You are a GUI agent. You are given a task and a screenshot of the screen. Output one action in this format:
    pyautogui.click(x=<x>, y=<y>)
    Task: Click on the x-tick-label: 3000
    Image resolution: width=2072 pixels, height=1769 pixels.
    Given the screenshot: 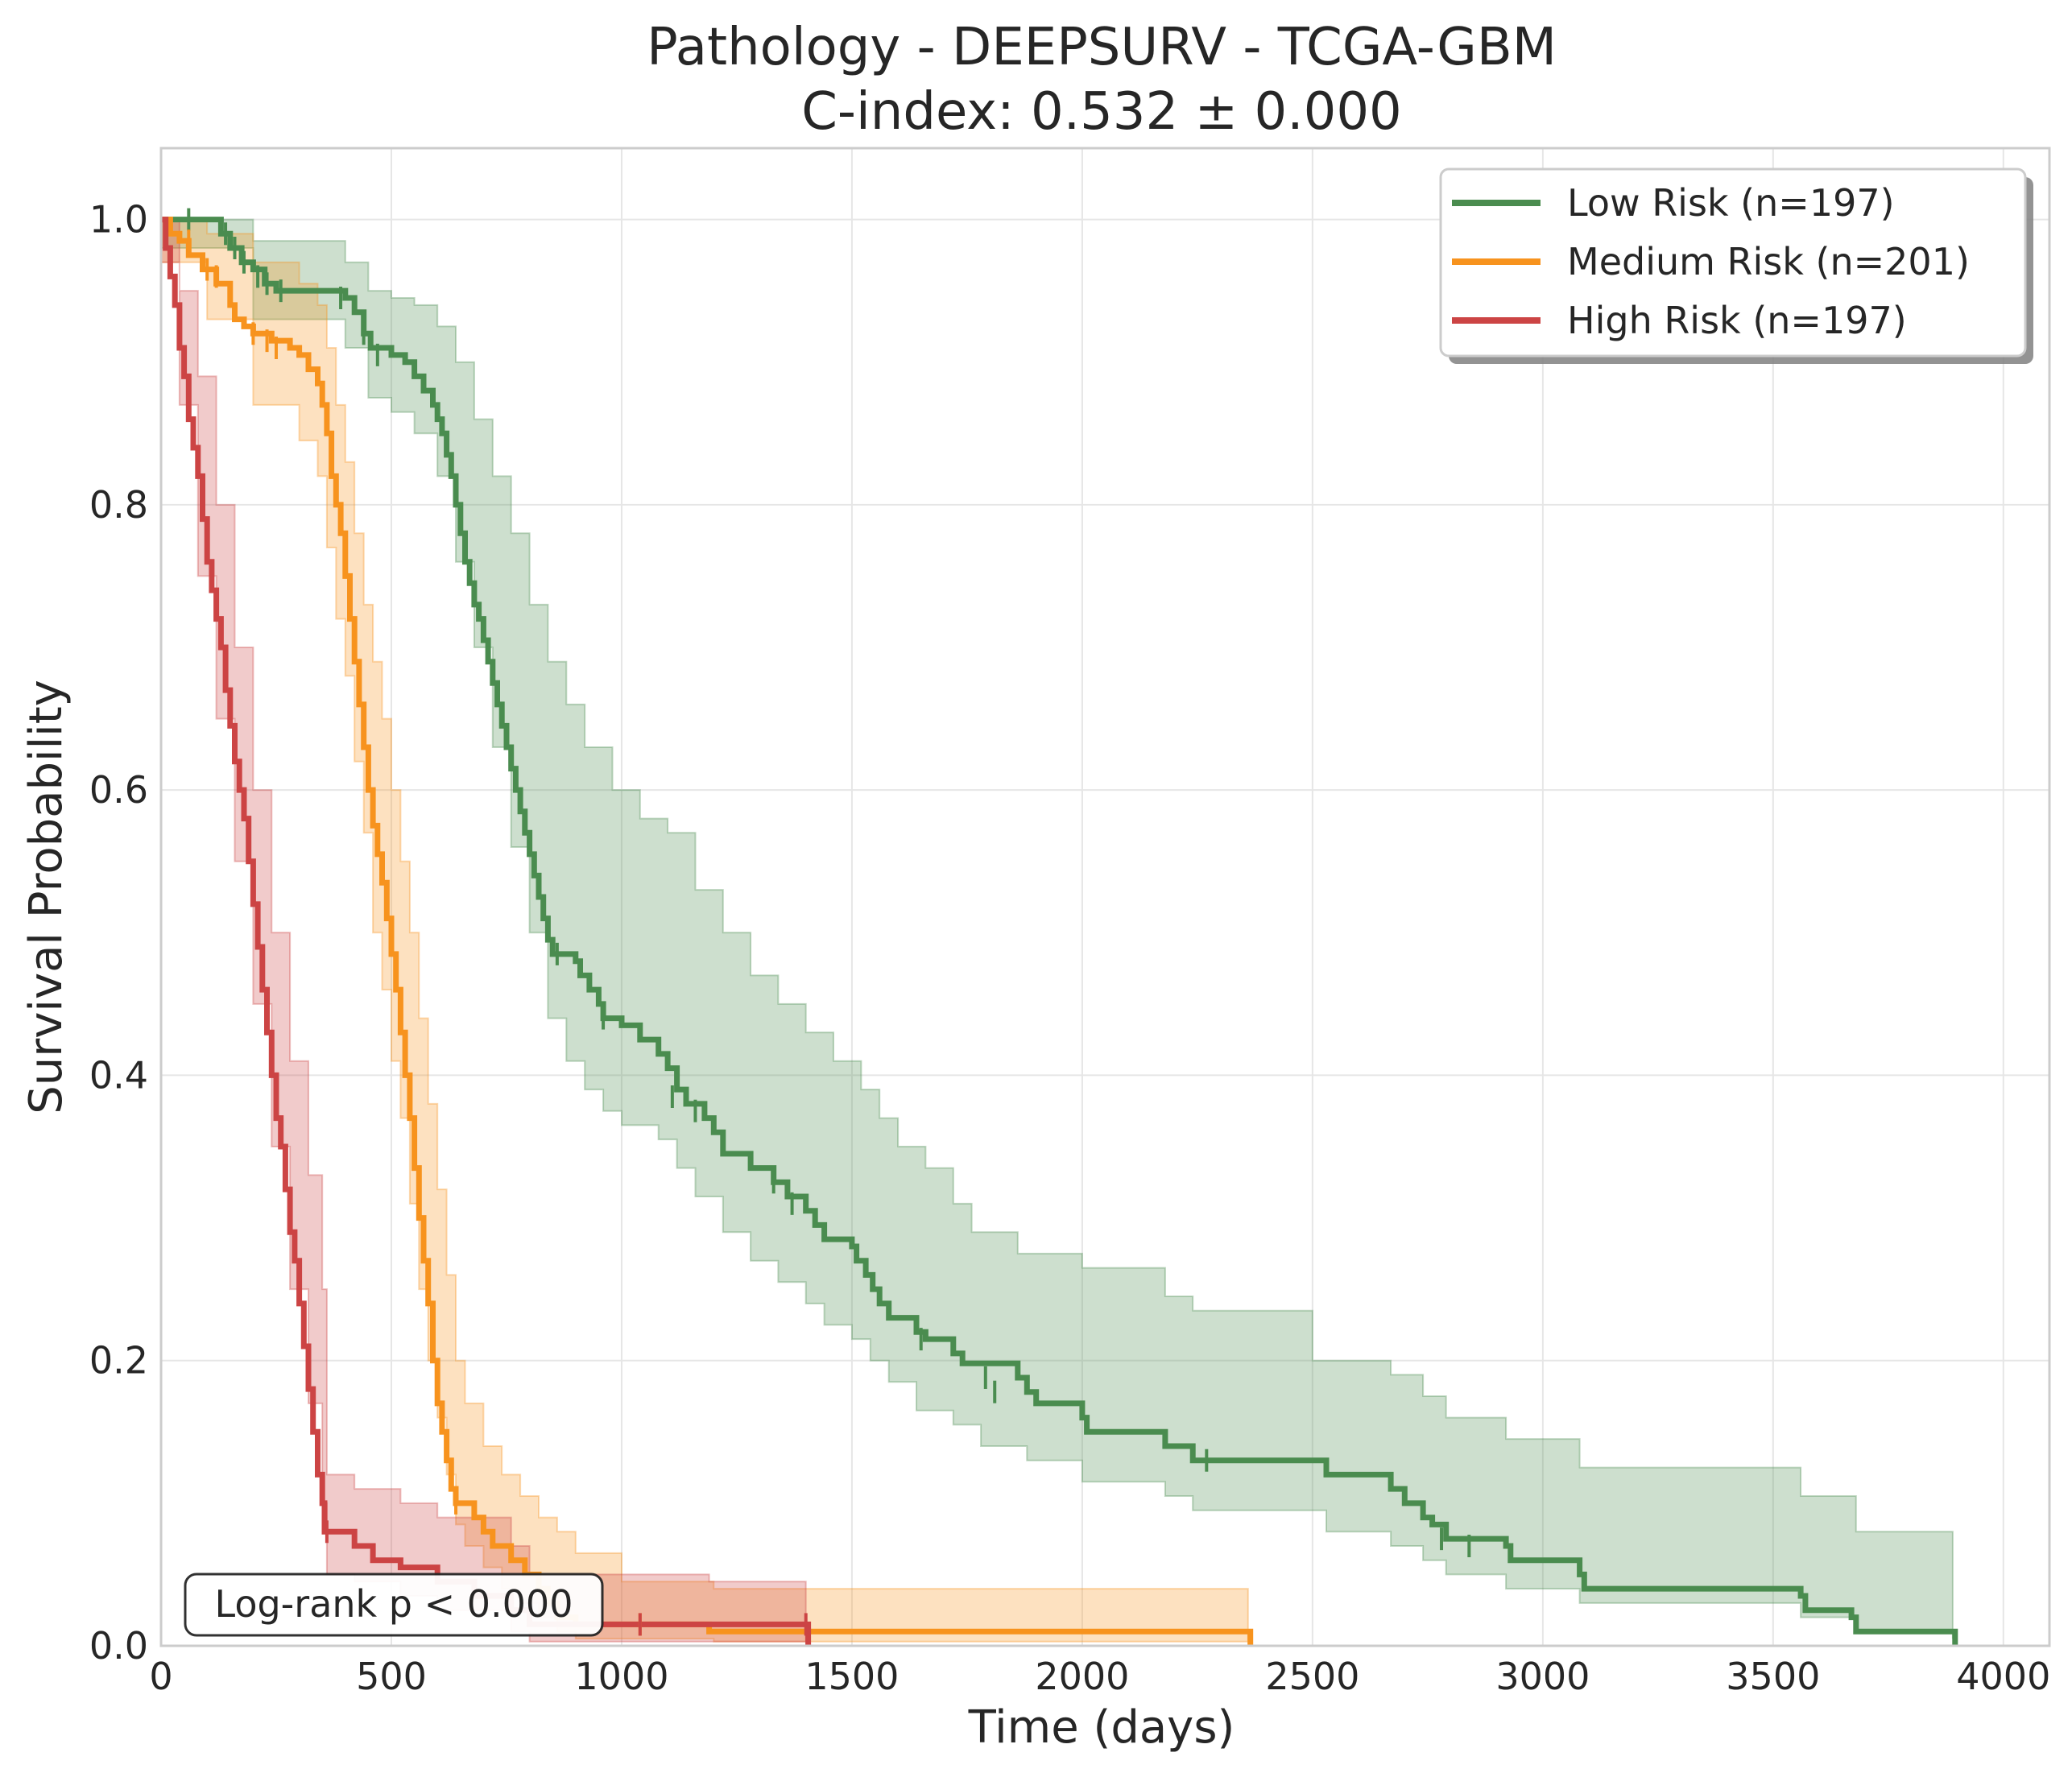 What is the action you would take?
    pyautogui.click(x=1542, y=1676)
    